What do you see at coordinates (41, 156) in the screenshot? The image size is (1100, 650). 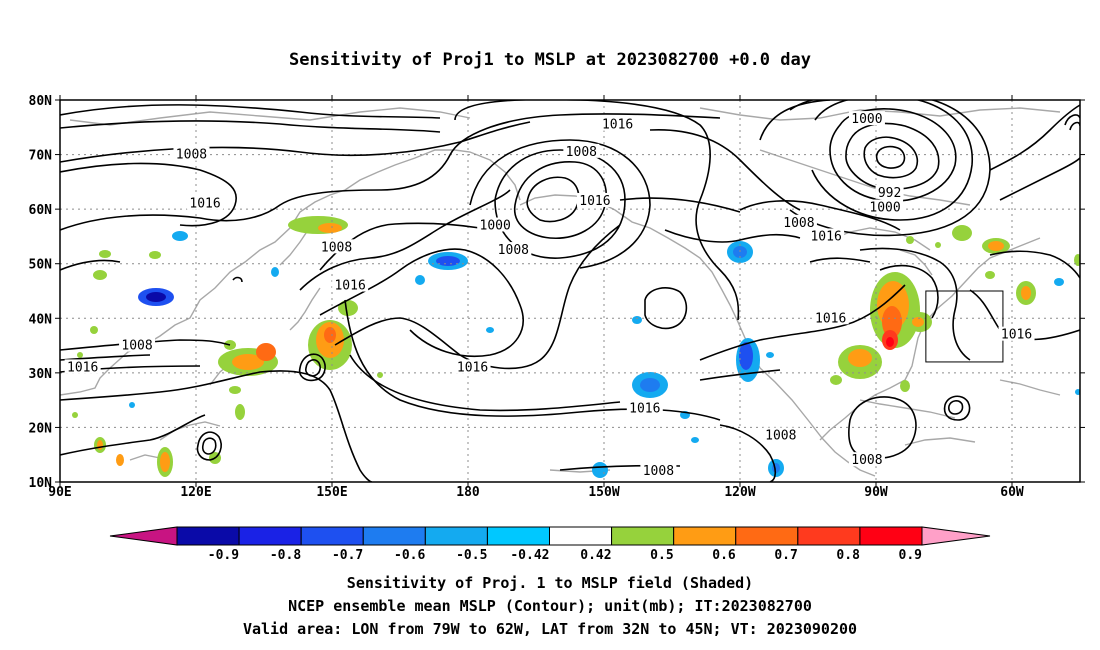 I see `lat-label: 70N` at bounding box center [41, 156].